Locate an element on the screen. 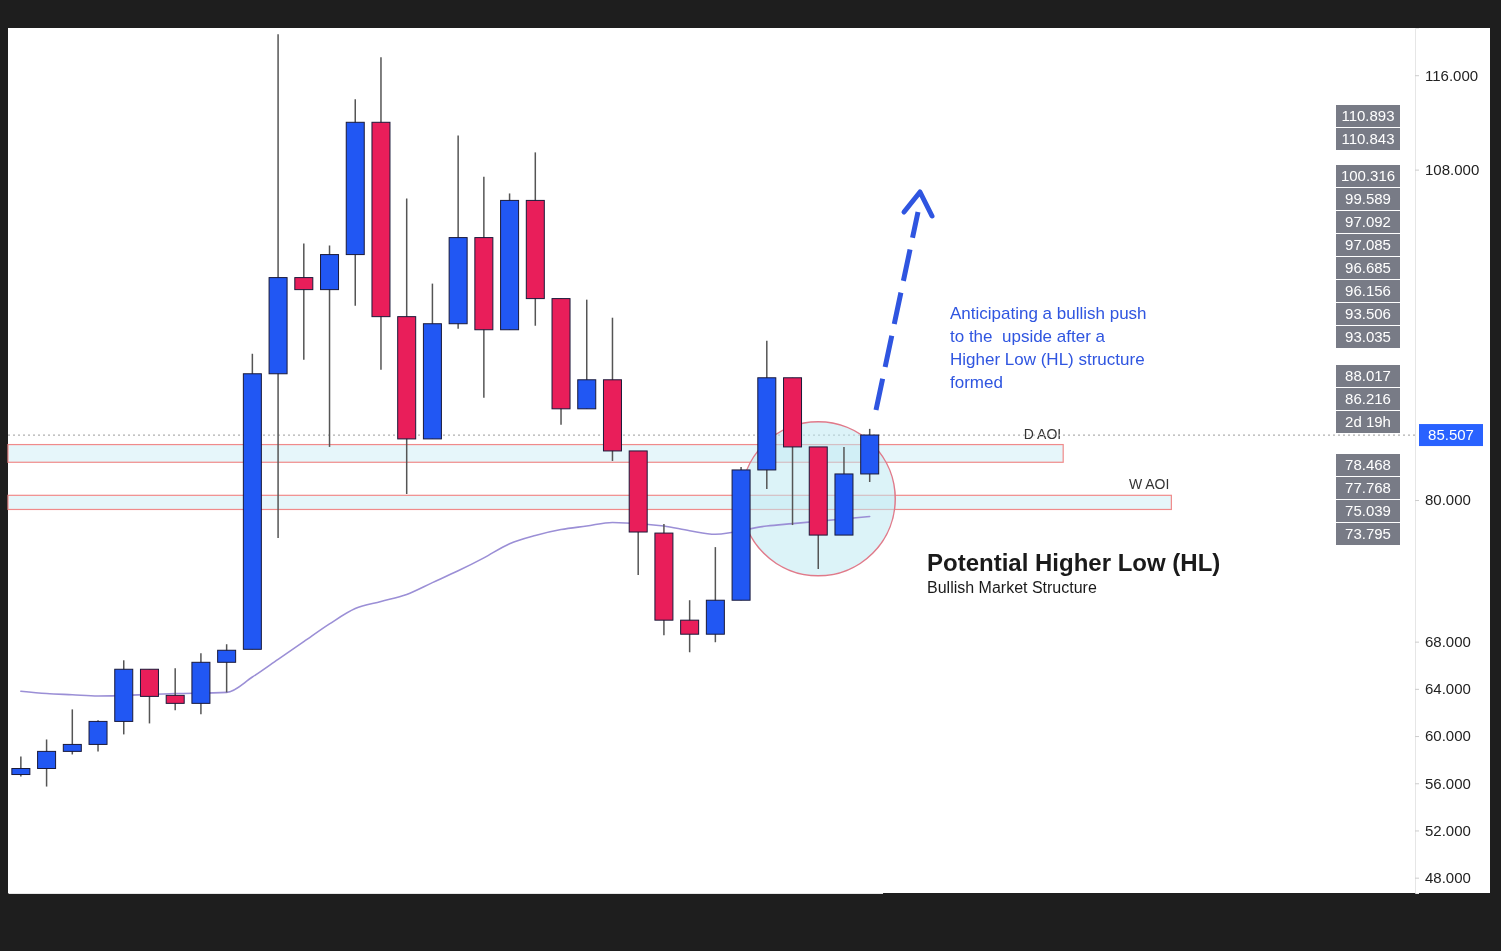 The image size is (1501, 951). y-tick-label: 56.000 is located at coordinates (1448, 783).